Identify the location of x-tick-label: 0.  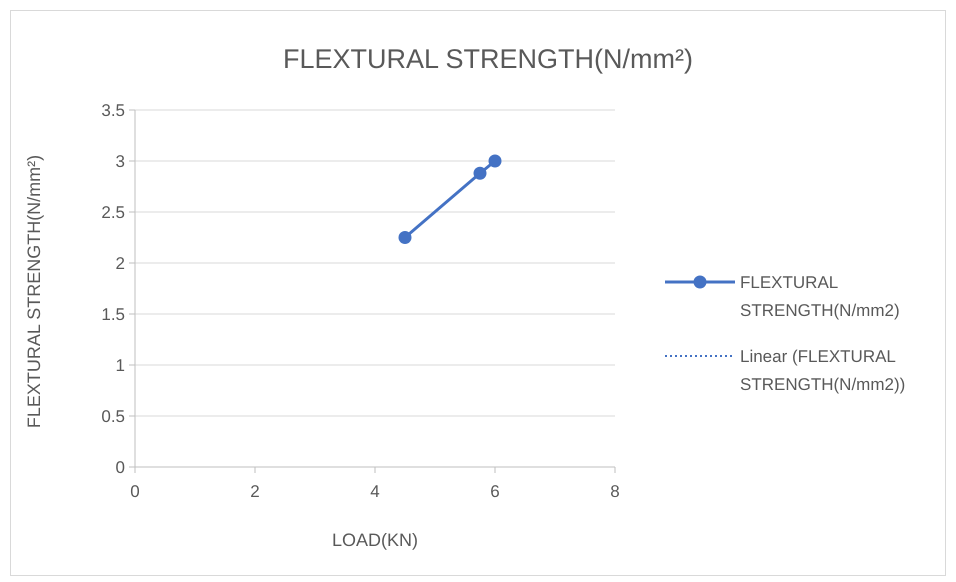
(135, 491).